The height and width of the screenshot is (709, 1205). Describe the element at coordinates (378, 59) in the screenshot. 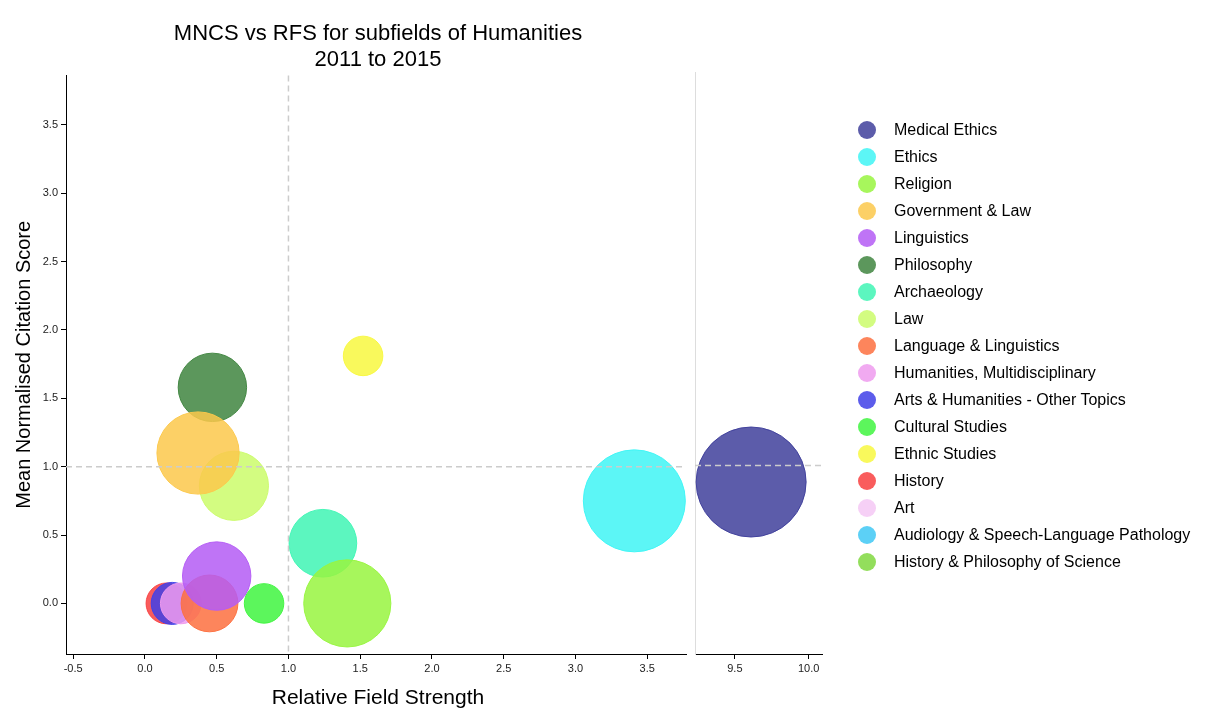

I see `chart-subtitle: 2011 to 2015` at that location.